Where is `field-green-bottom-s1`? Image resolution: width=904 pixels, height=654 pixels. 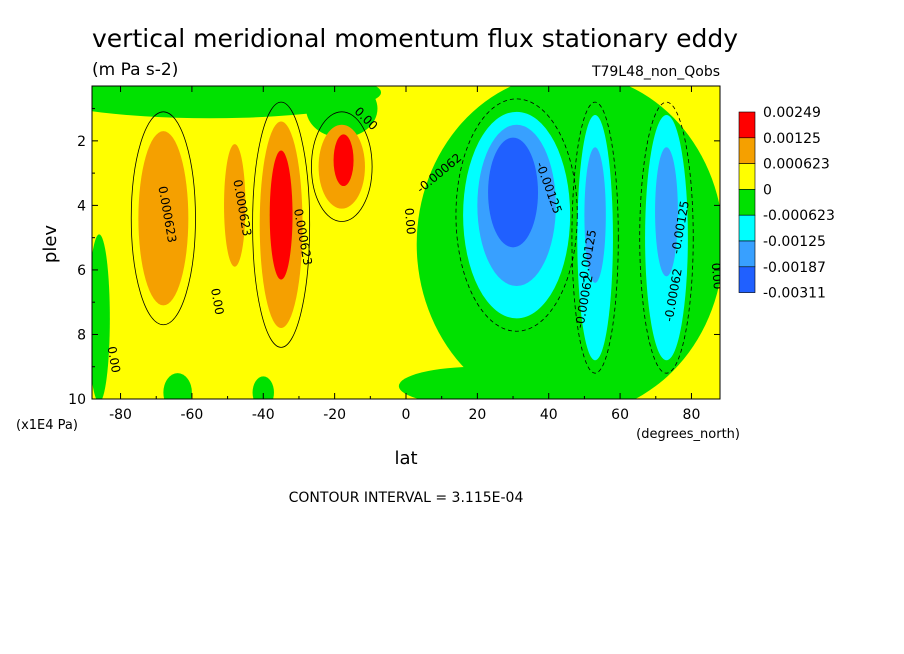
field-green-bottom-s1 is located at coordinates (177, 386).